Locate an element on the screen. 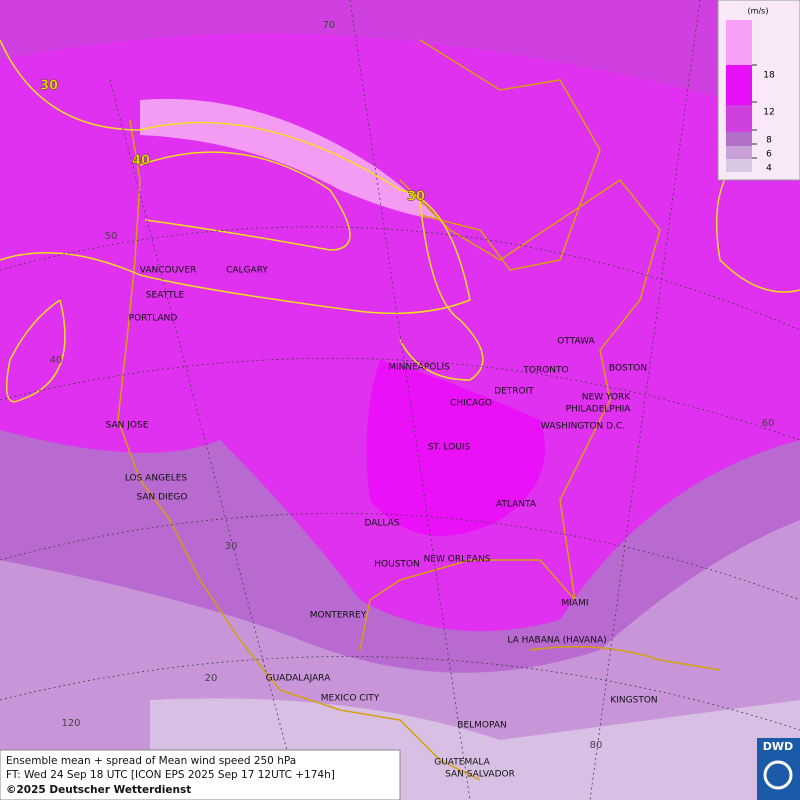 The width and height of the screenshot is (800, 800). city-label: LOS ANGELES is located at coordinates (156, 479).